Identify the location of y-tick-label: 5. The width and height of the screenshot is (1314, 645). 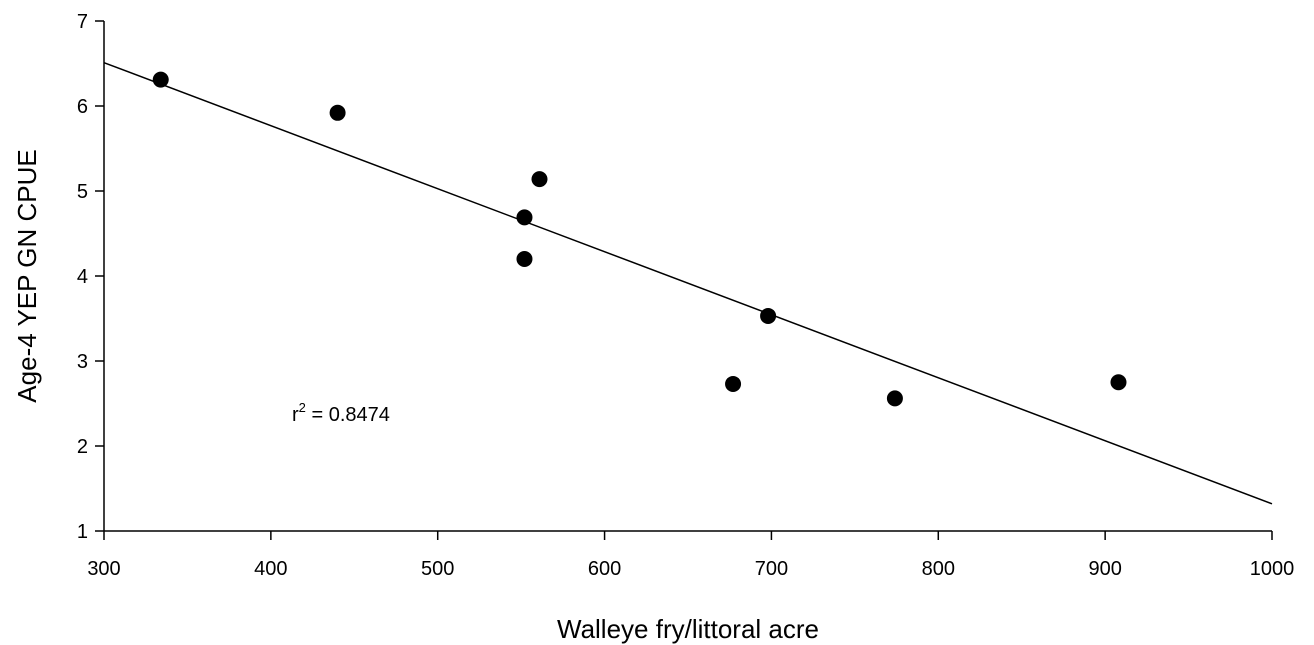
(82, 192).